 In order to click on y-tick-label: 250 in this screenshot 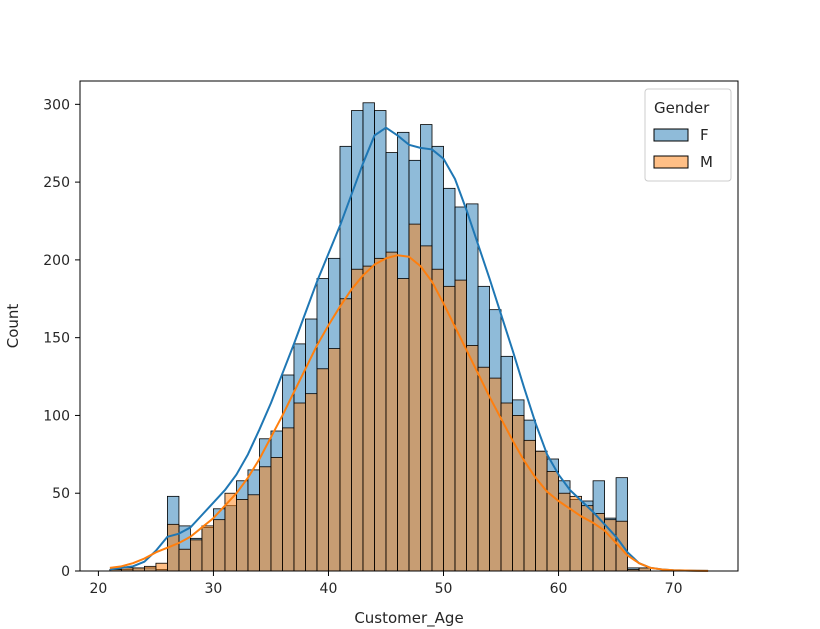, I will do `click(56, 183)`.